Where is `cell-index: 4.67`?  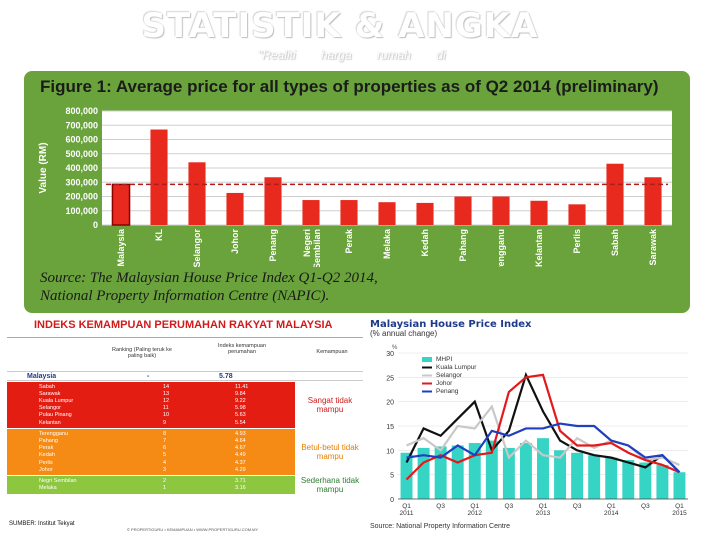
cell-index: 4.67 is located at coordinates (240, 448).